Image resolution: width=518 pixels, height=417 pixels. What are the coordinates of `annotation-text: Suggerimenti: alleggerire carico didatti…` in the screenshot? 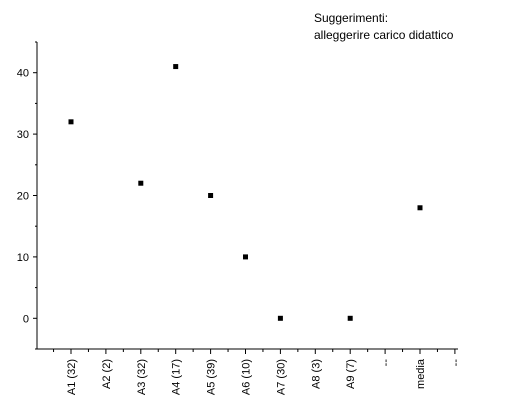 It's located at (383, 27).